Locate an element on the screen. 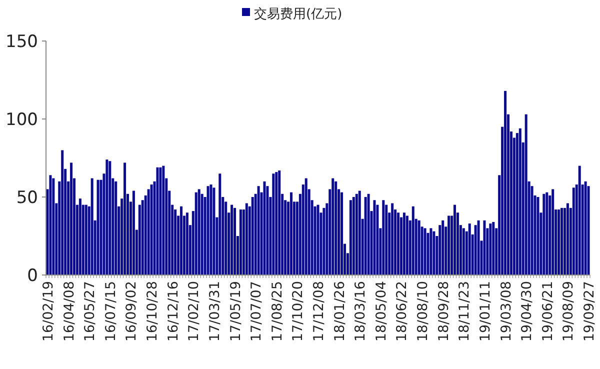 The width and height of the screenshot is (600, 369). x-tick-label: 17/12/08 is located at coordinates (319, 311).